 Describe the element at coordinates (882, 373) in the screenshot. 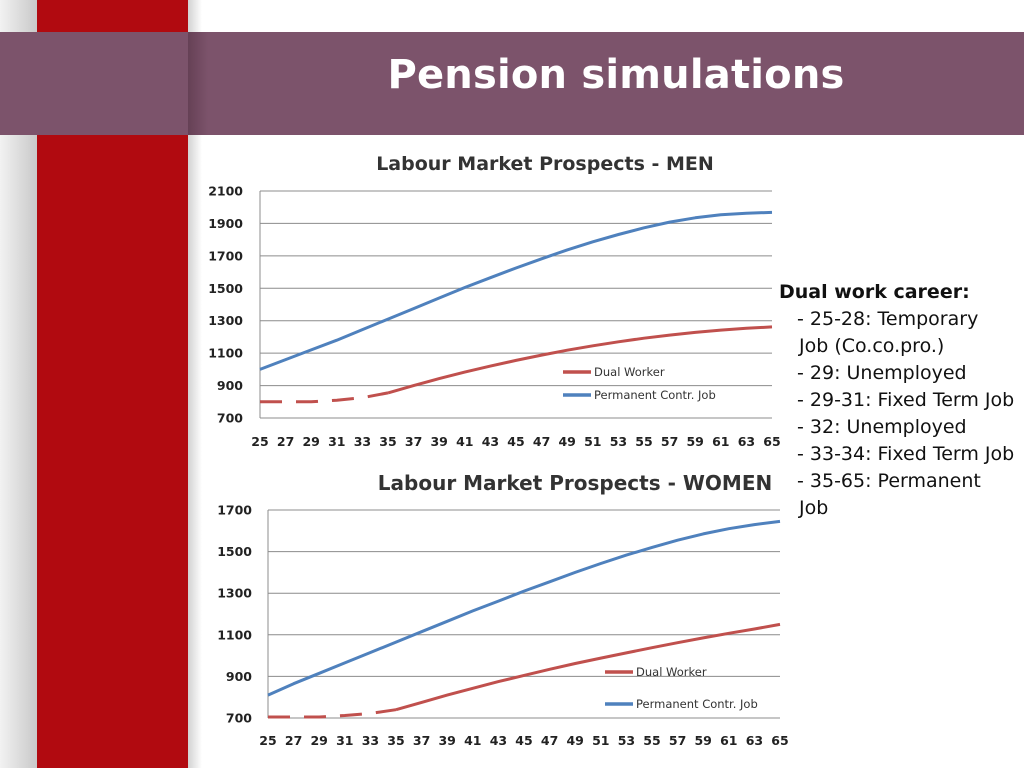

I see `notes-item: - 29: Unemployed` at that location.